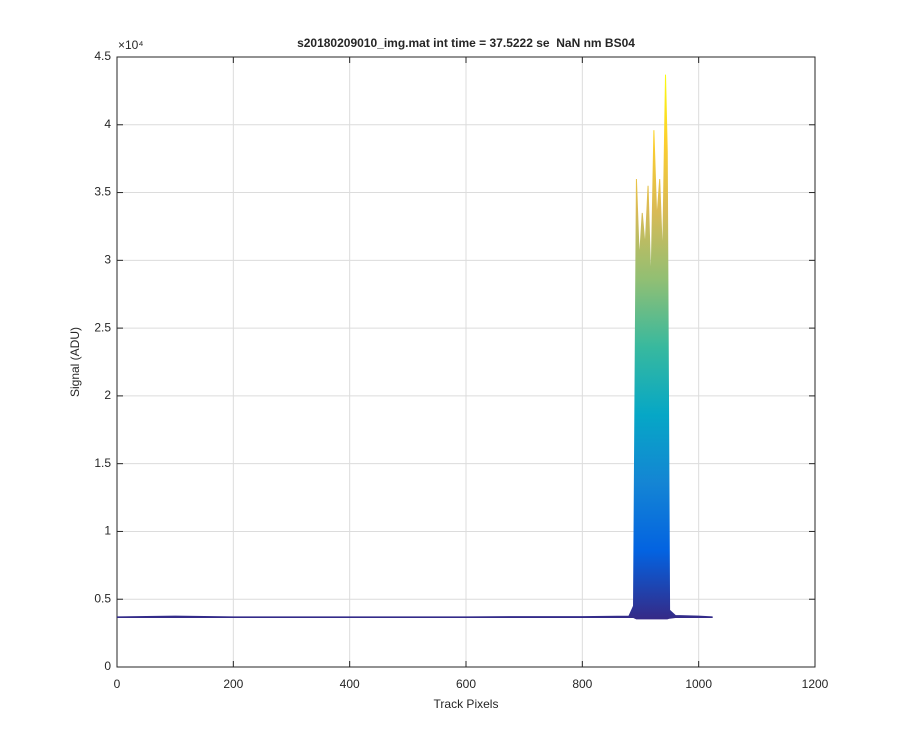  What do you see at coordinates (107, 666) in the screenshot?
I see `y-tick-label: 0` at bounding box center [107, 666].